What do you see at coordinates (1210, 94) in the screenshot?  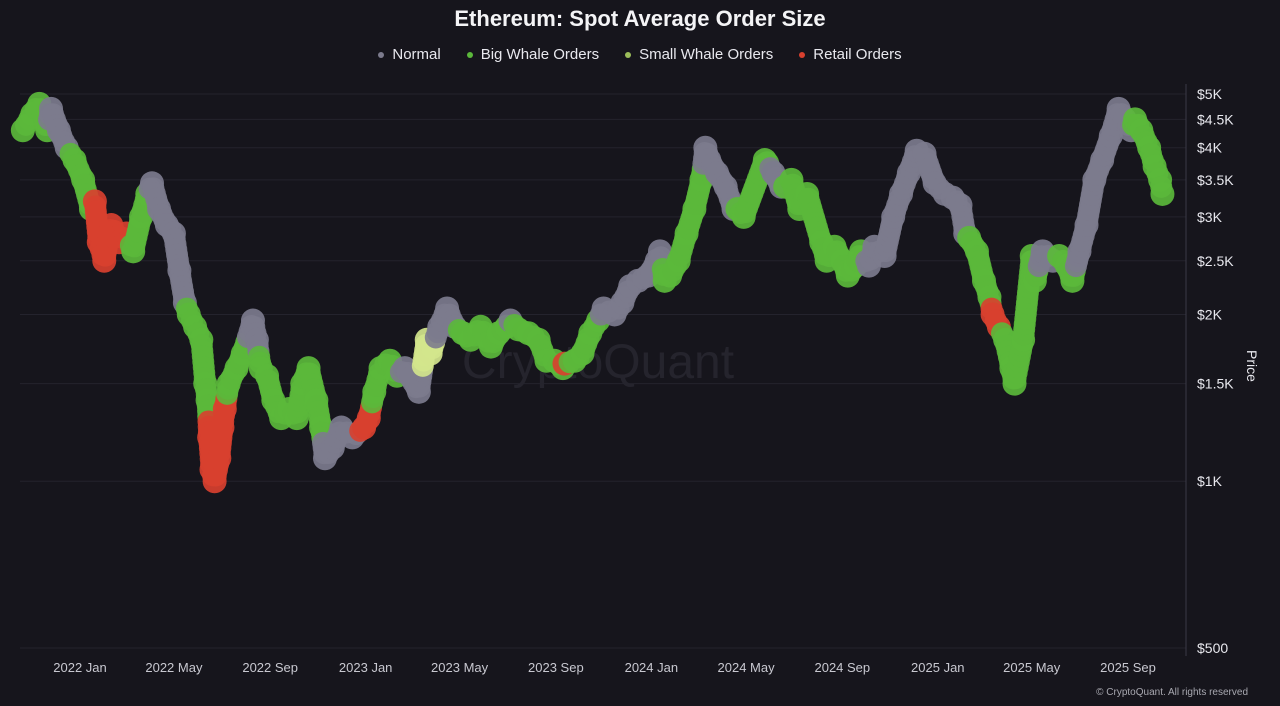 I see `y-tick-label: $5K` at bounding box center [1210, 94].